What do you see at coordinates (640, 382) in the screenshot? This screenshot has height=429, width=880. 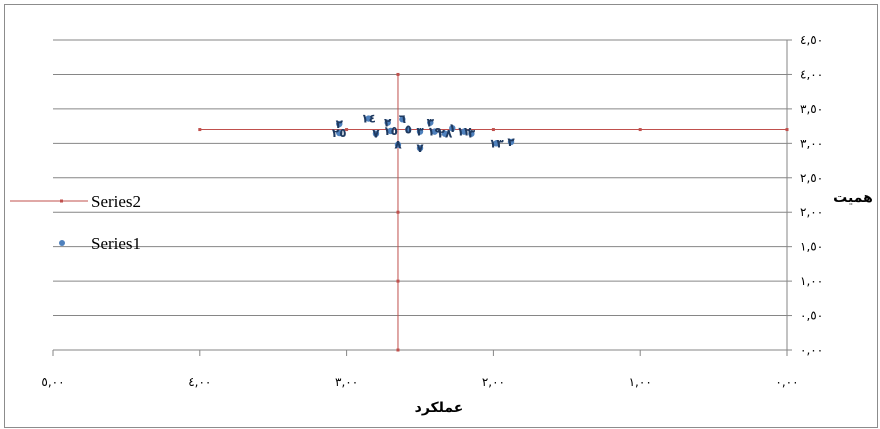 I see `x-tick-label: ١,٠٠` at bounding box center [640, 382].